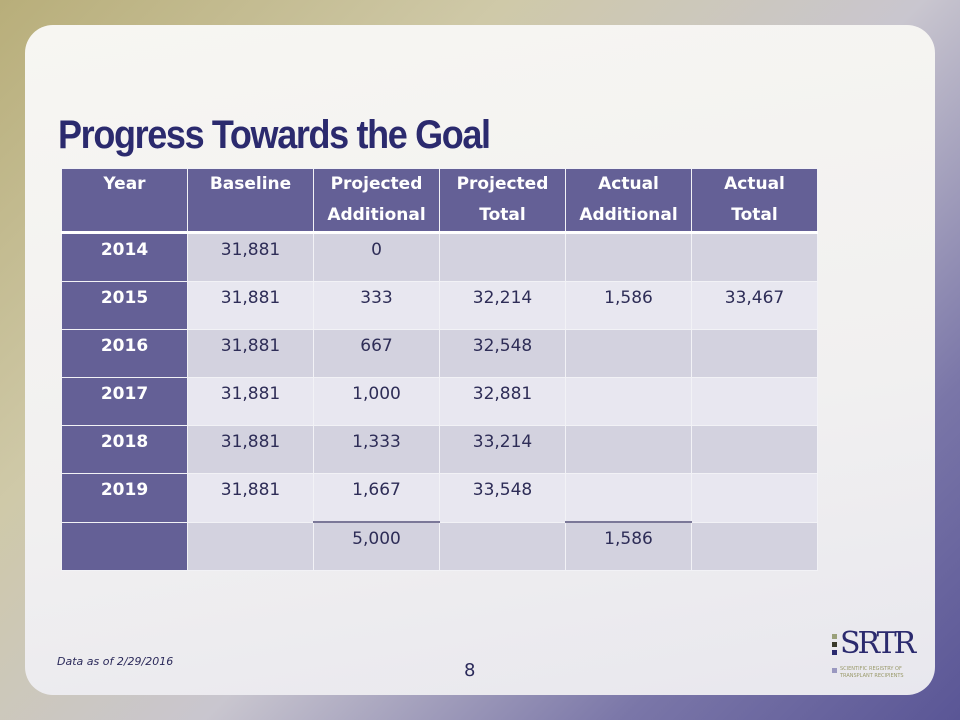 The image size is (960, 720). What do you see at coordinates (502, 401) in the screenshot?
I see `table-cell: 32,881` at bounding box center [502, 401].